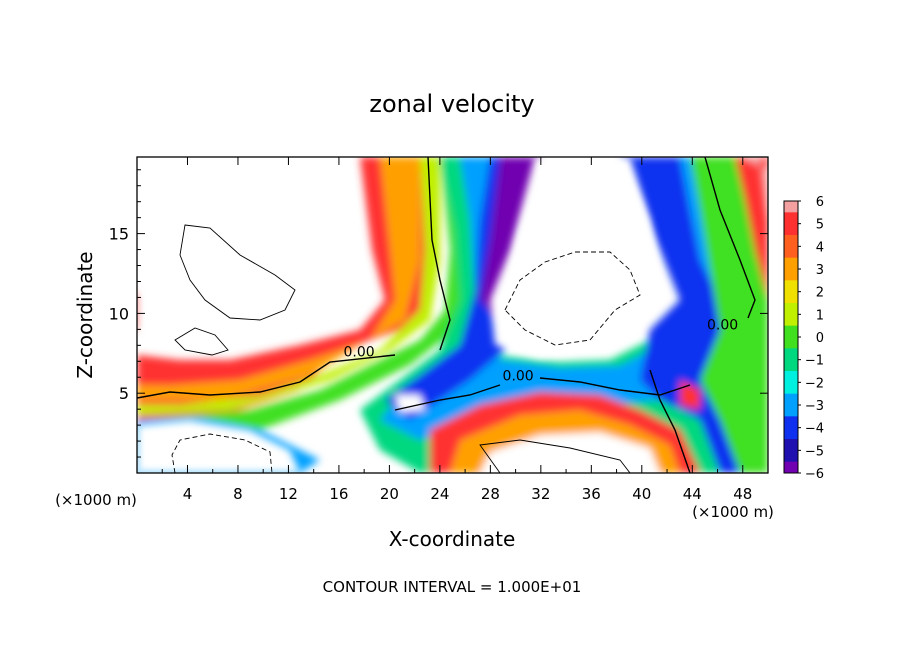 The height and width of the screenshot is (654, 904). What do you see at coordinates (119, 313) in the screenshot?
I see `y-tick-label: 10` at bounding box center [119, 313].